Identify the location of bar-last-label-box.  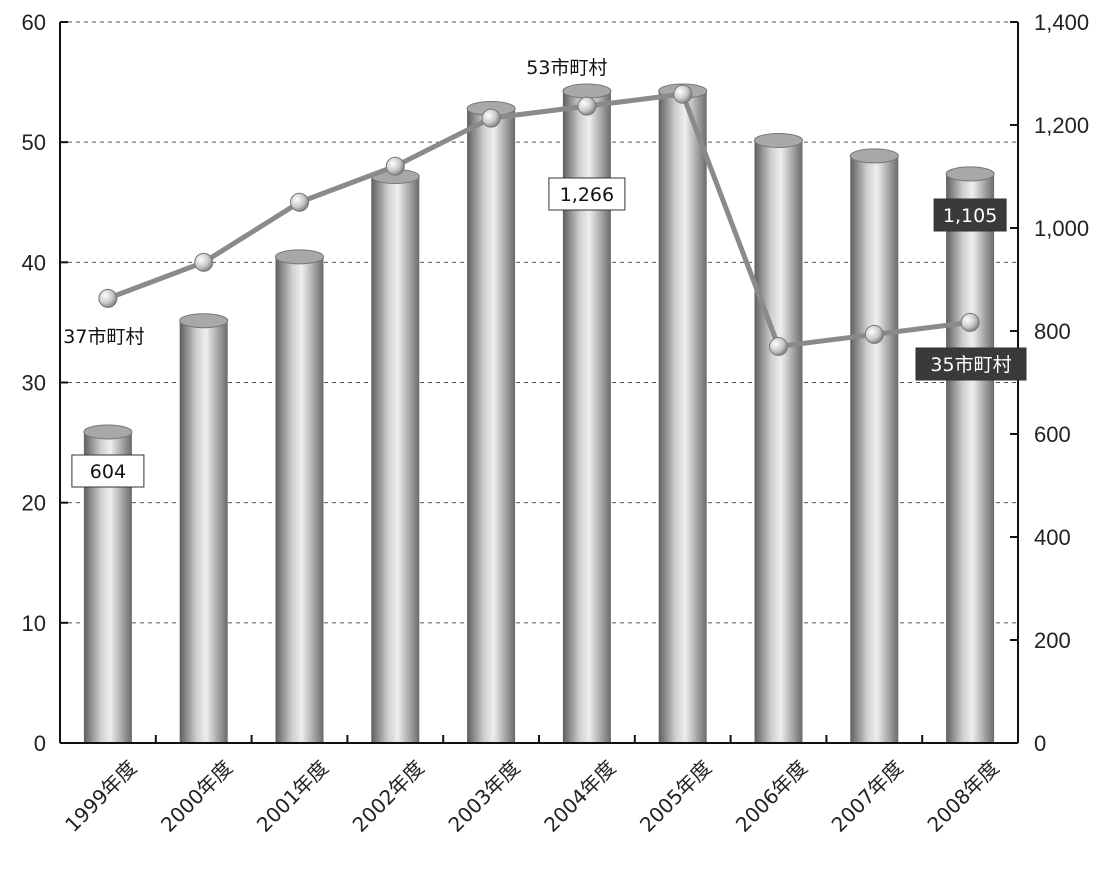
(970, 215).